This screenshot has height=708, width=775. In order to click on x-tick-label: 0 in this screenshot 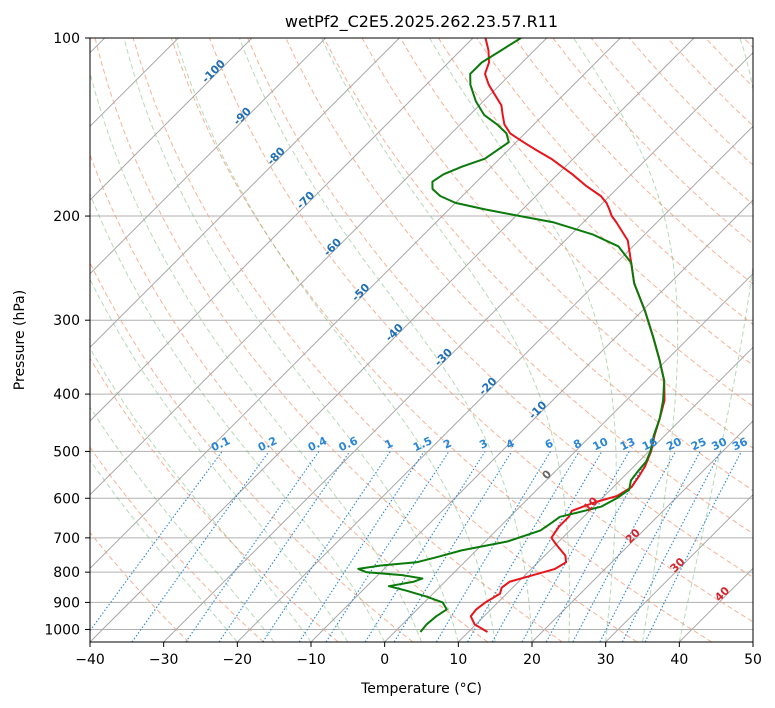, I will do `click(384, 660)`.